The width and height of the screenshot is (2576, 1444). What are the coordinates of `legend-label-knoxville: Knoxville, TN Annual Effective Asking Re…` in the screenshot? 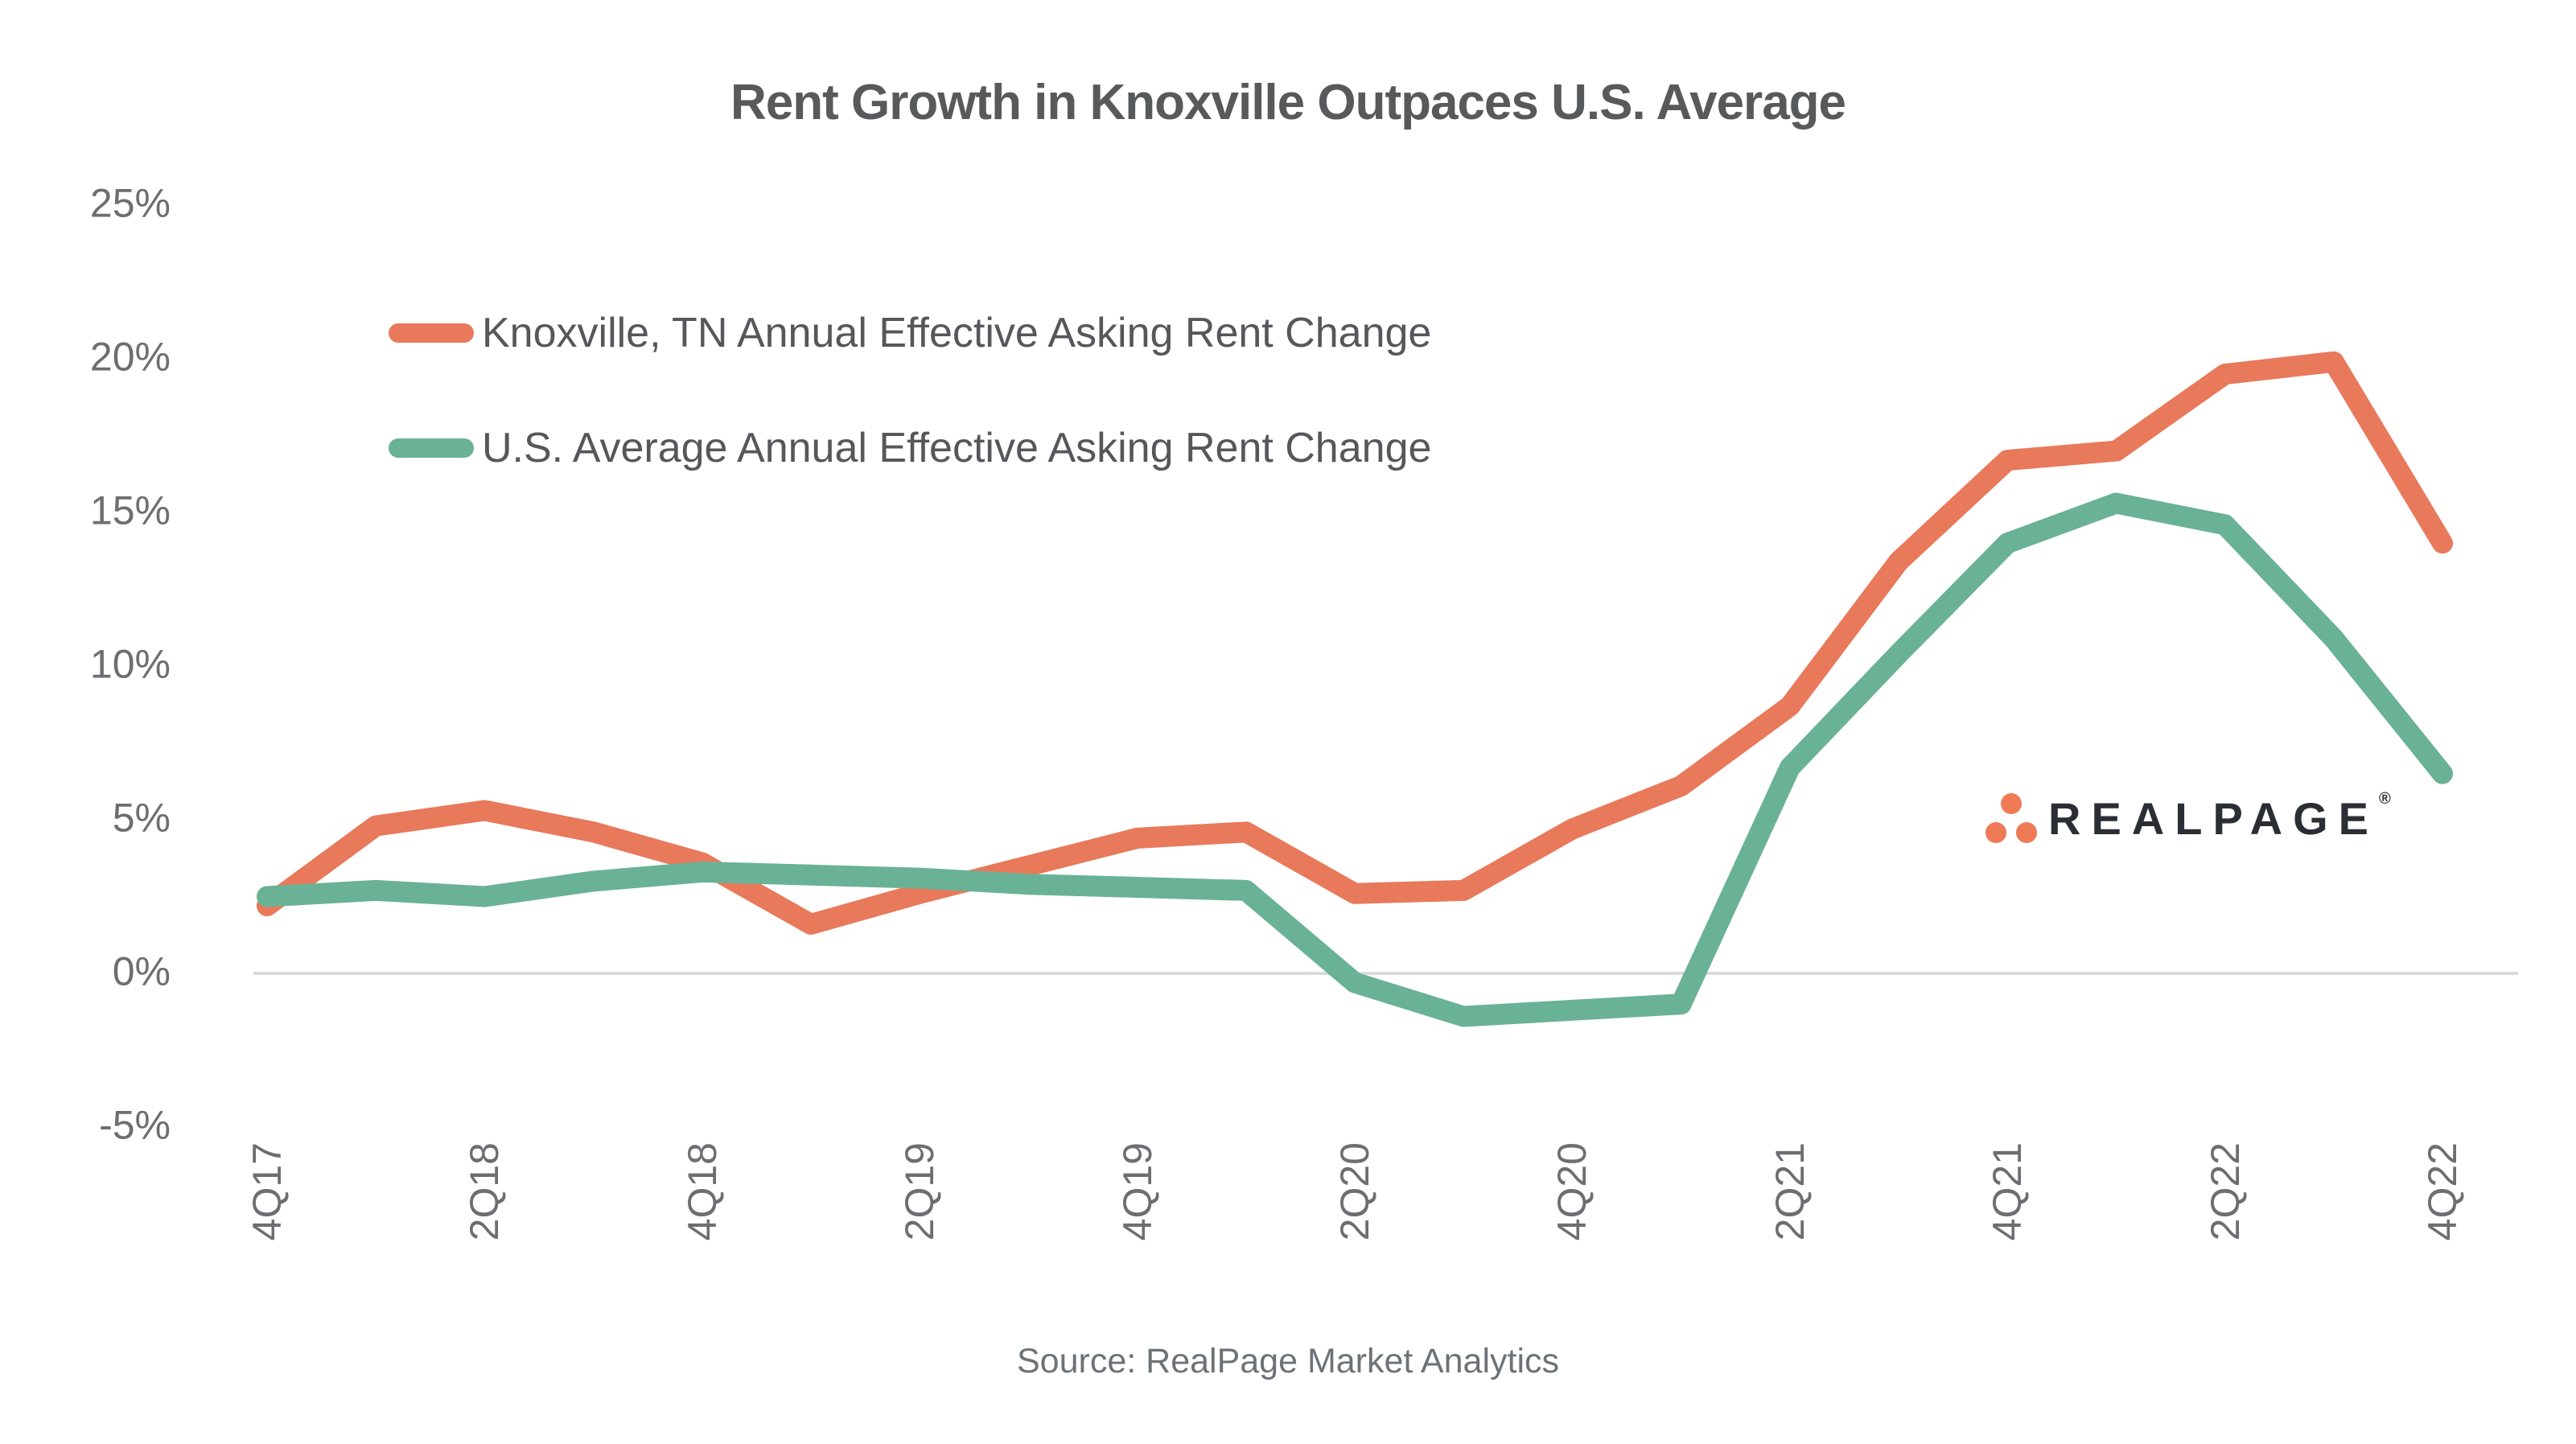 It's located at (957, 333).